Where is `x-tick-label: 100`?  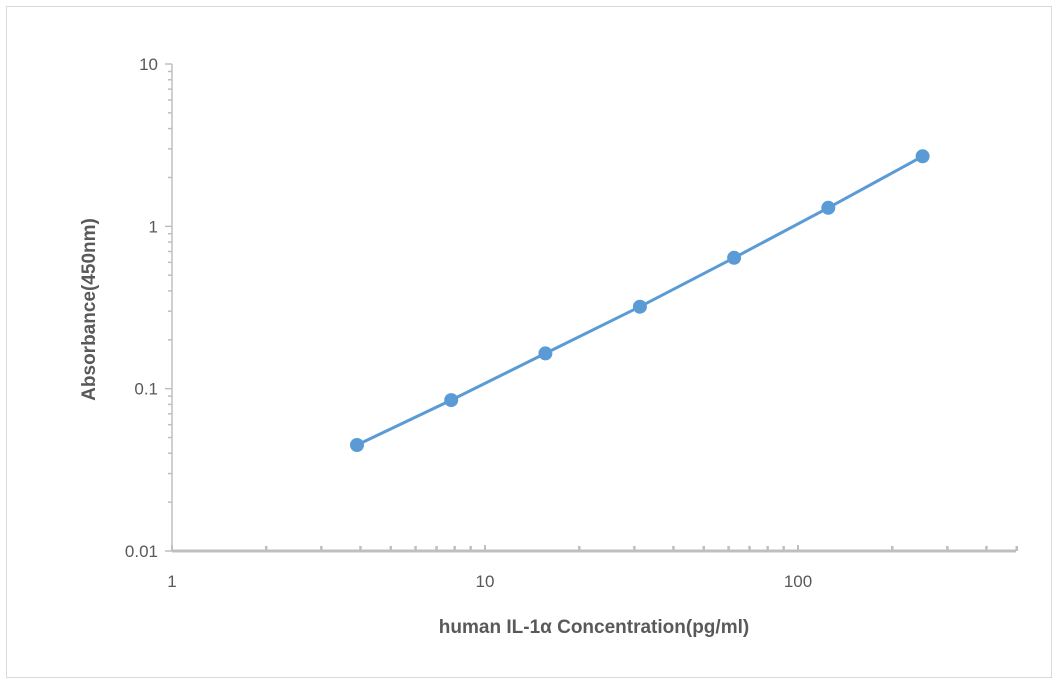 x-tick-label: 100 is located at coordinates (798, 581).